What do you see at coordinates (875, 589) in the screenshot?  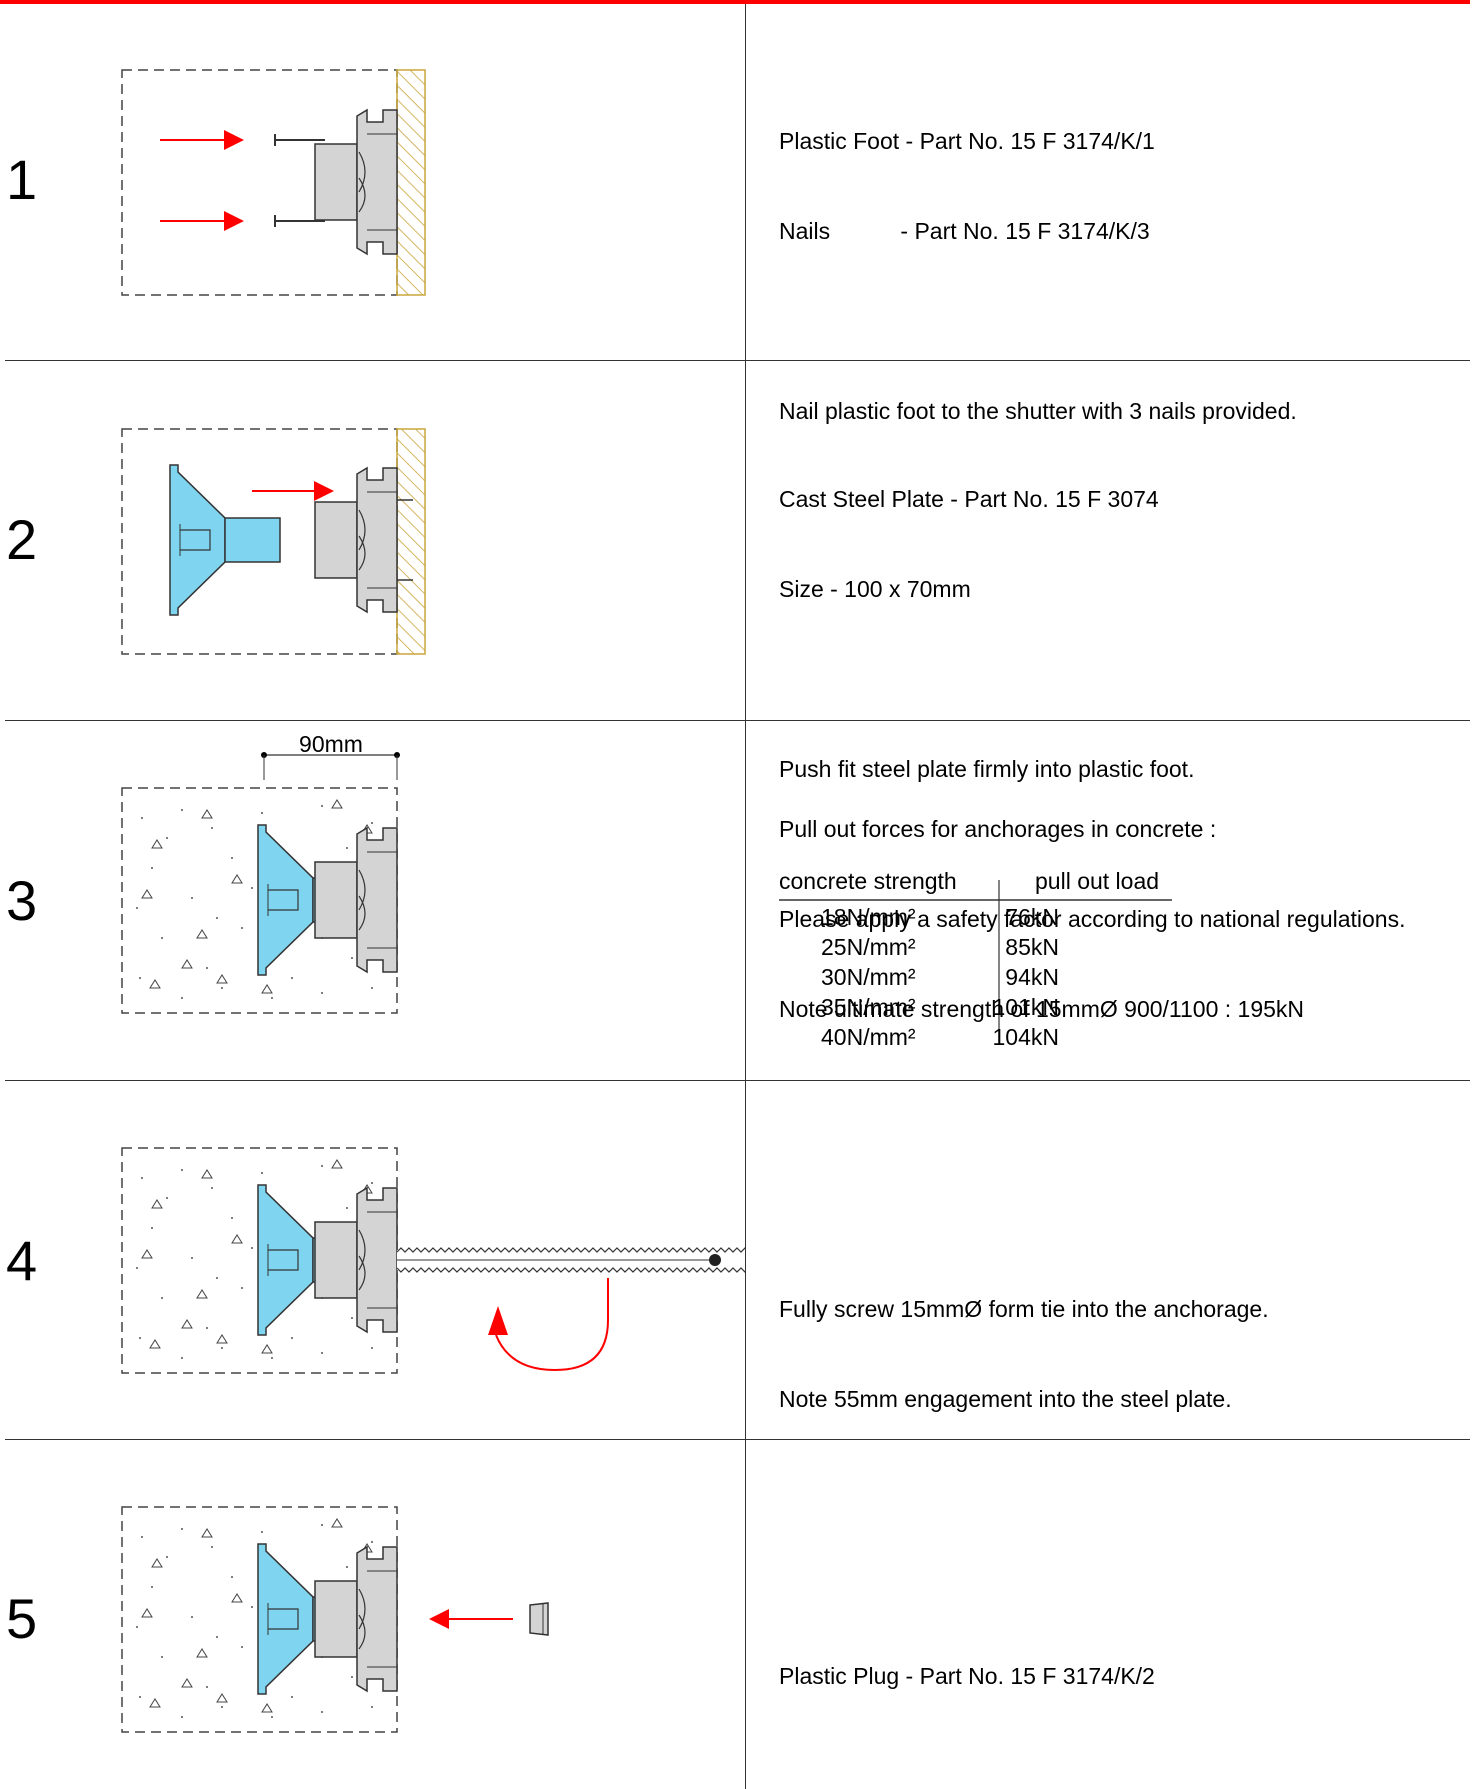 I see `text-line: Size - 100 x 70mm` at bounding box center [875, 589].